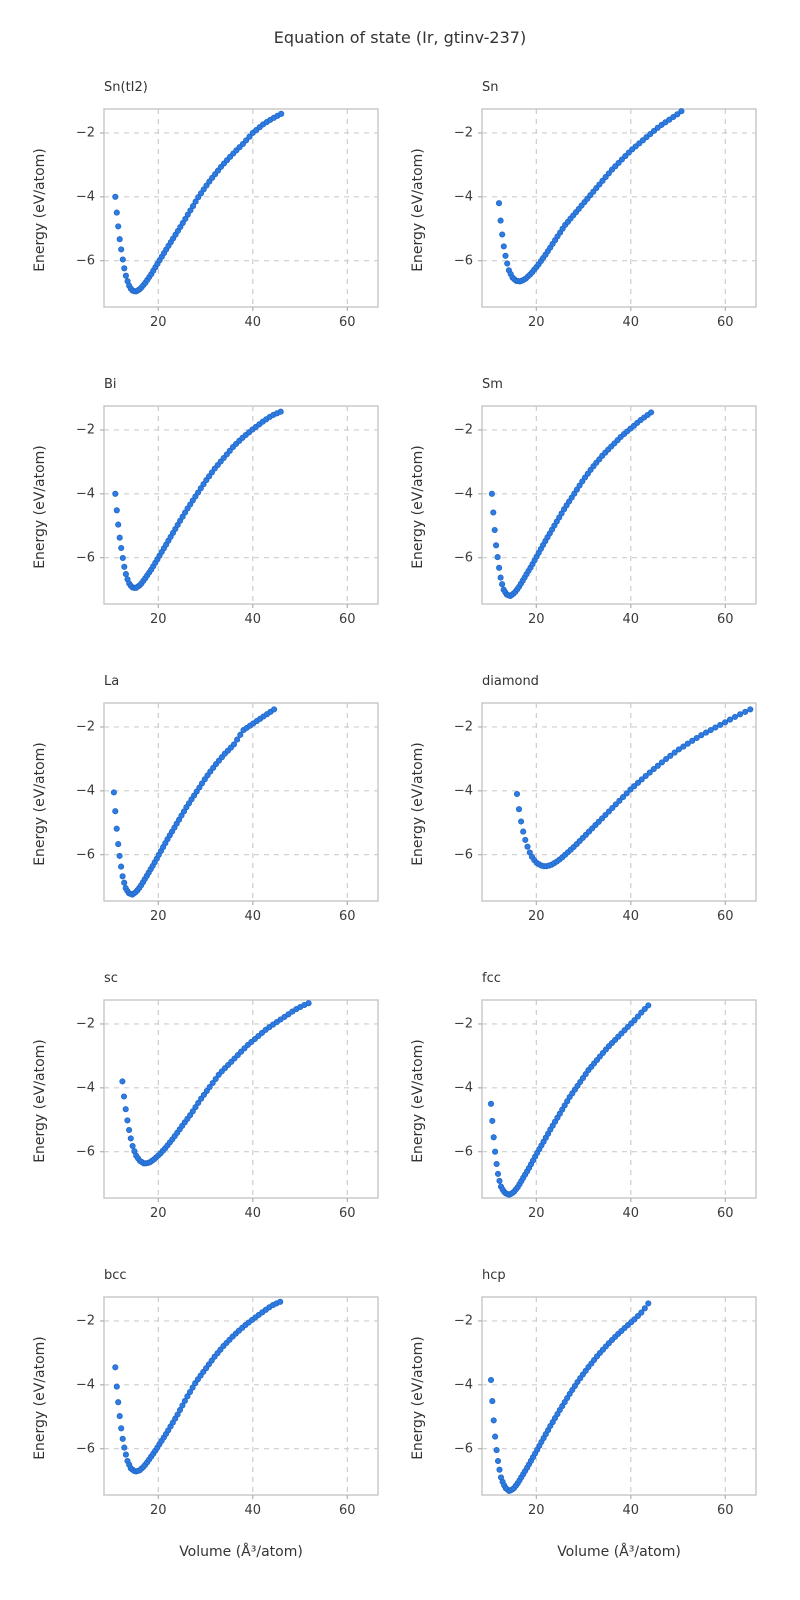 This screenshot has width=800, height=1600. I want to click on subplot-title: diamond, so click(510, 681).